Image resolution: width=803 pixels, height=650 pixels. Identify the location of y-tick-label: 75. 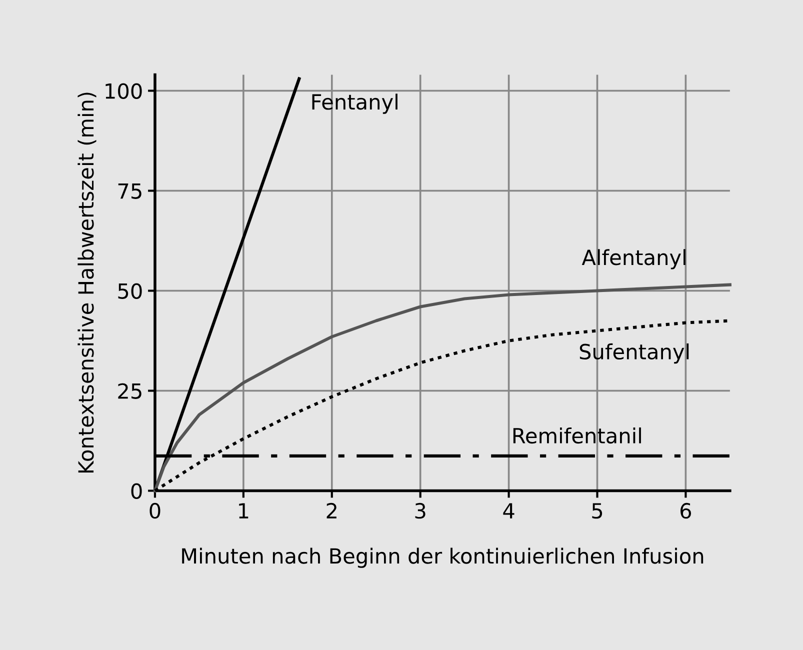
(130, 191).